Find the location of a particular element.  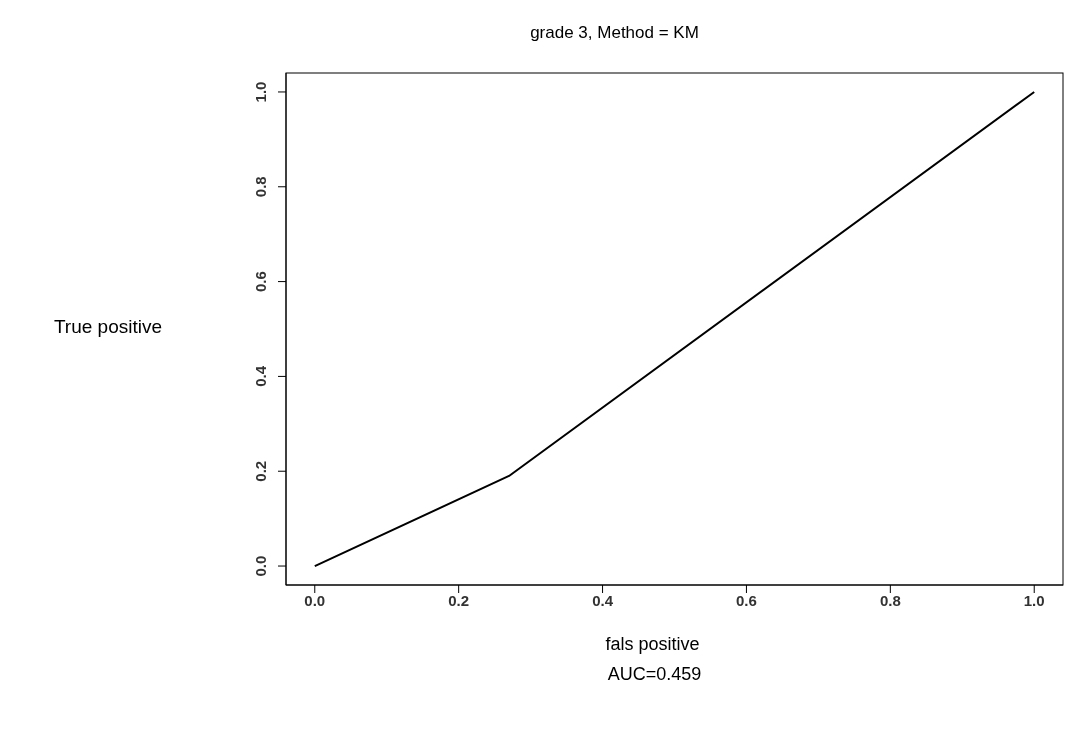

y-tick-label: 1.0 is located at coordinates (260, 92).